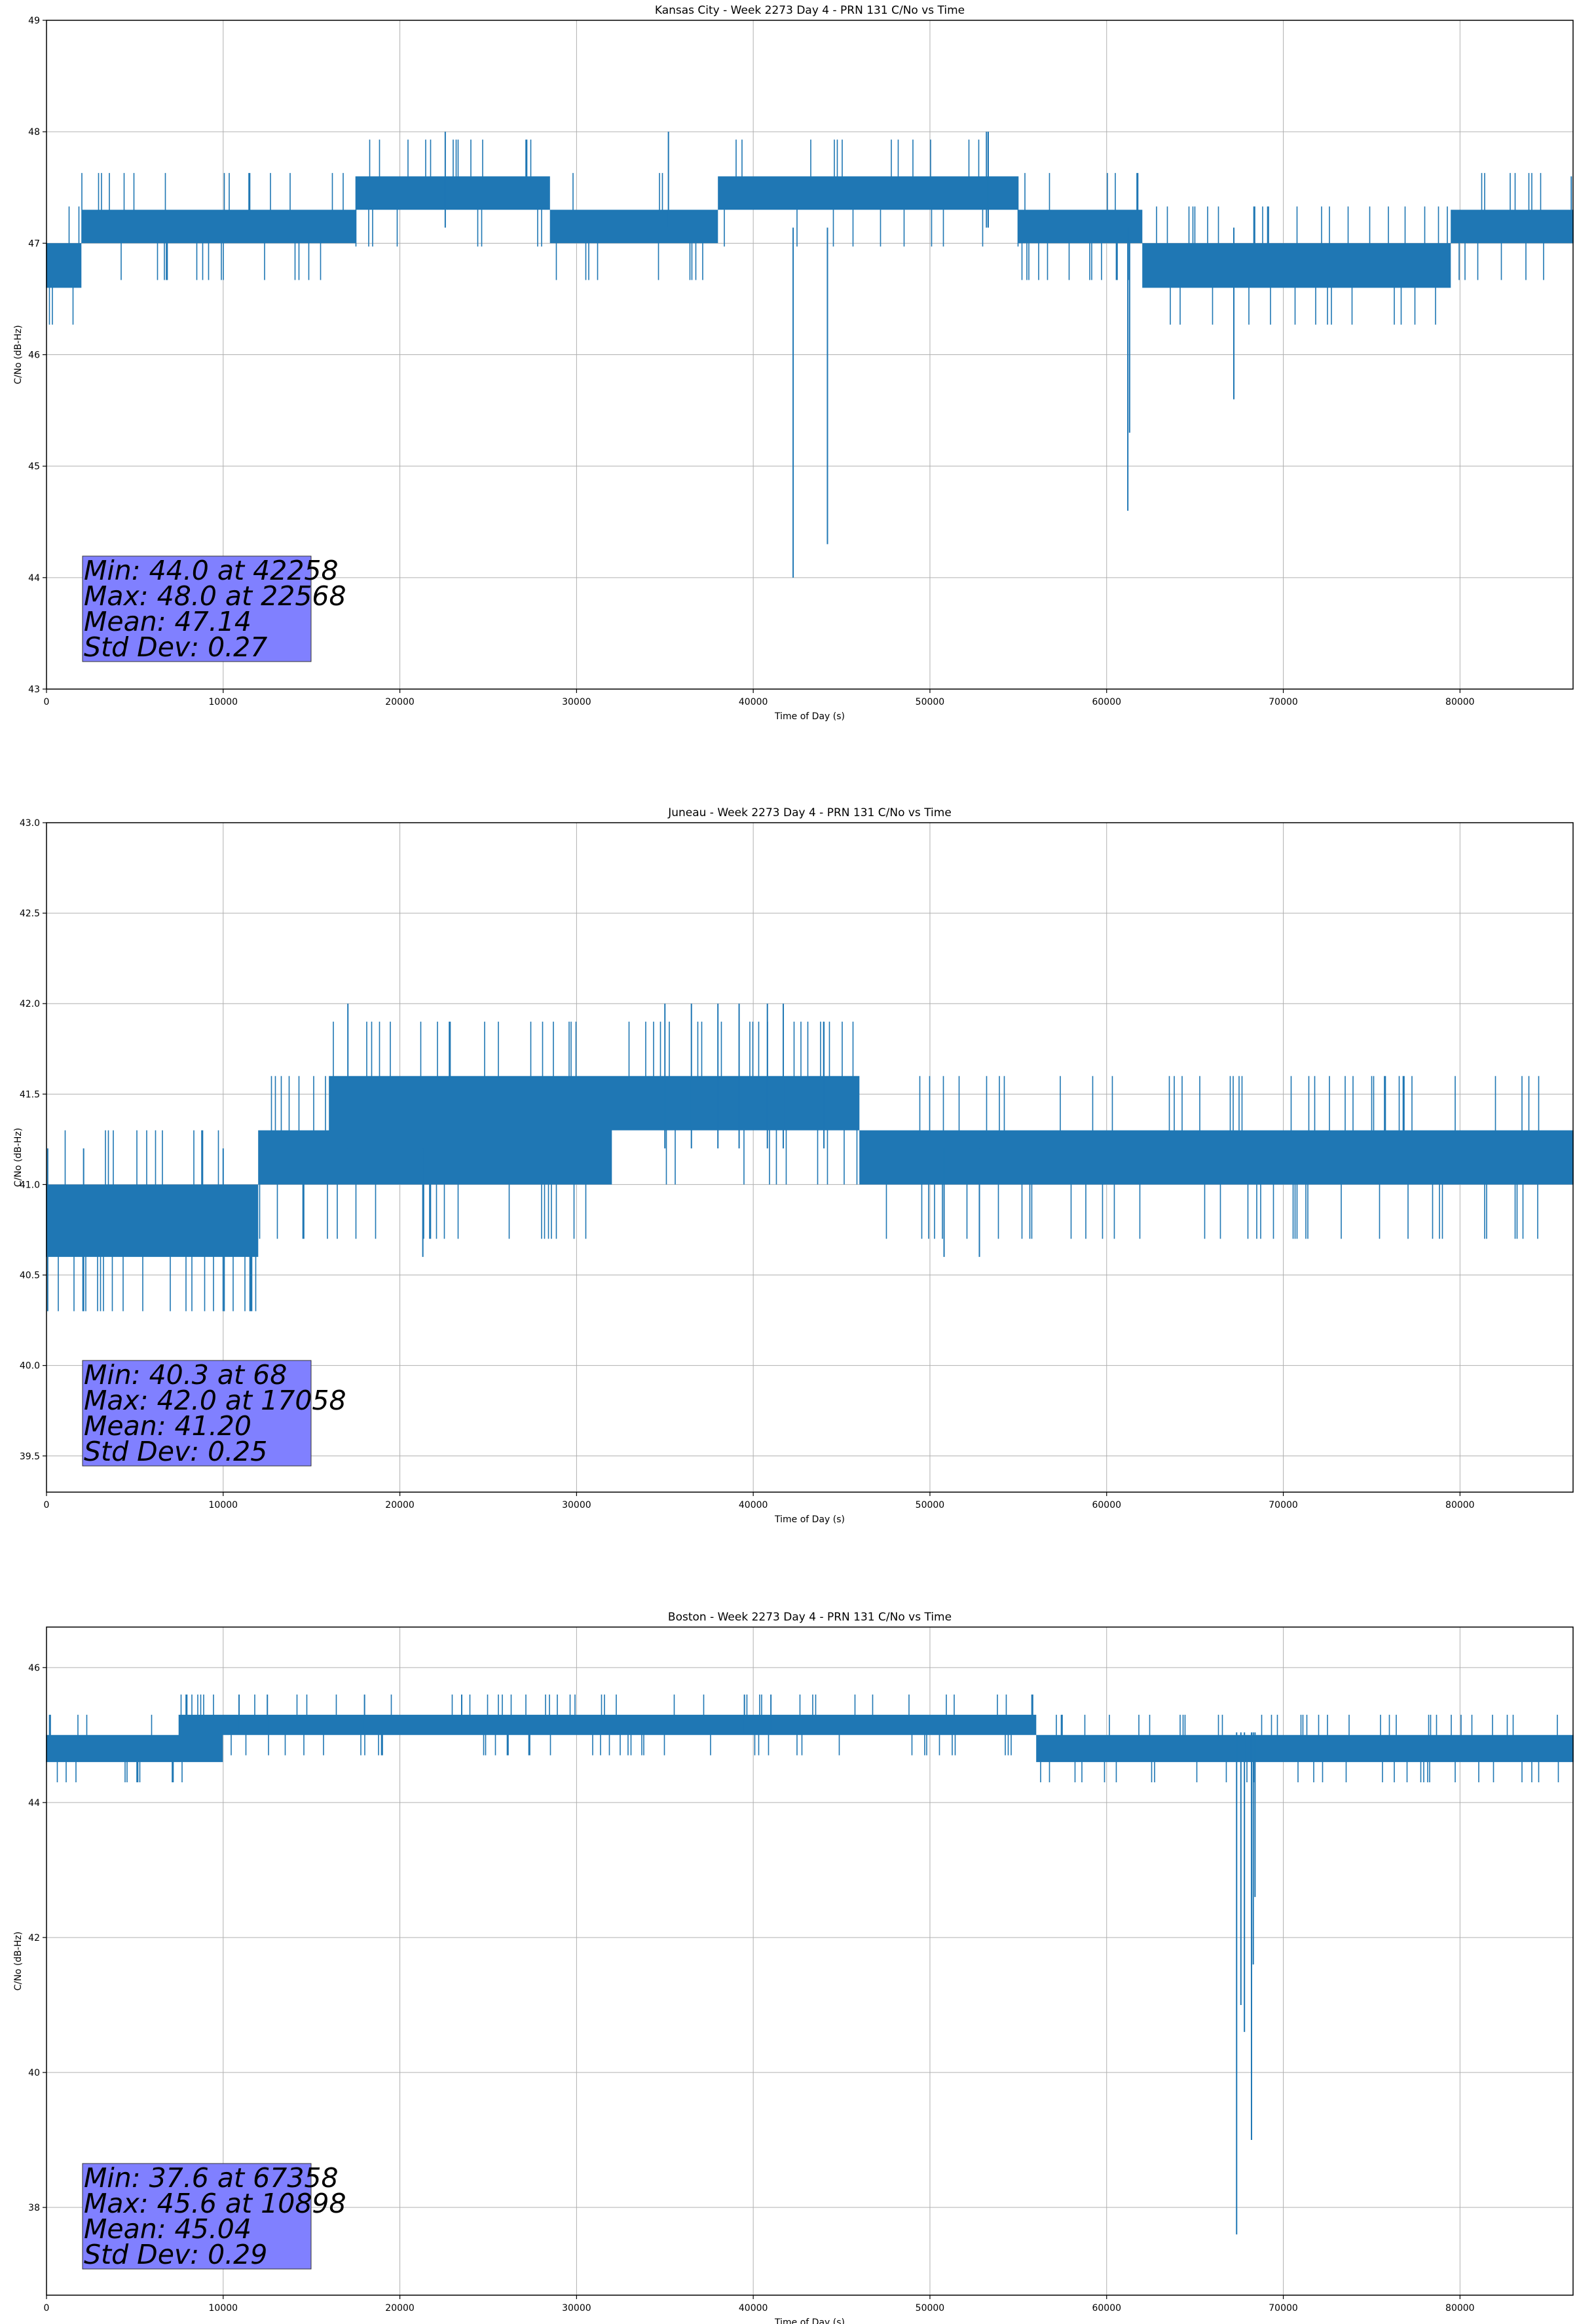  What do you see at coordinates (30, 1094) in the screenshot?
I see `y-tick-label: 41.5` at bounding box center [30, 1094].